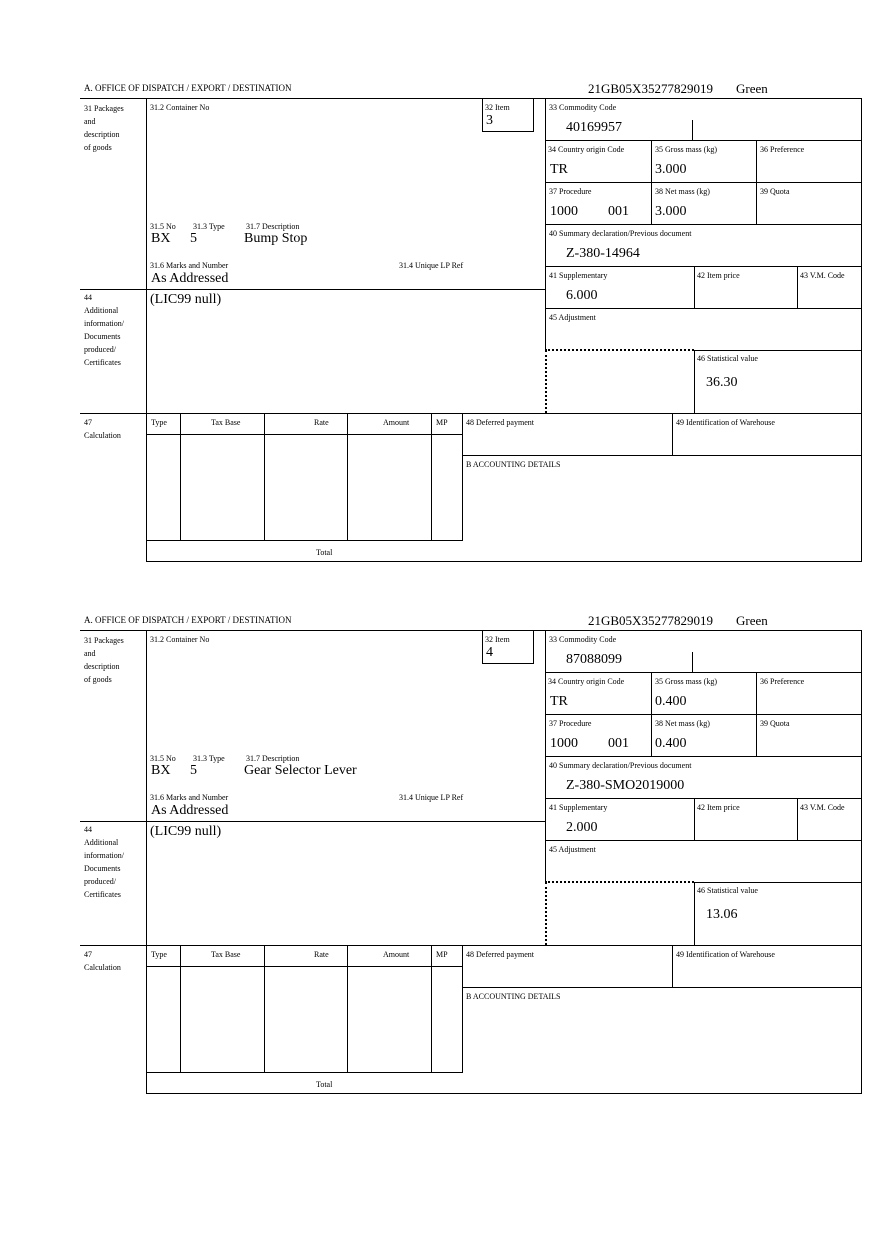  I want to click on calc-label: 47, so click(88, 422).